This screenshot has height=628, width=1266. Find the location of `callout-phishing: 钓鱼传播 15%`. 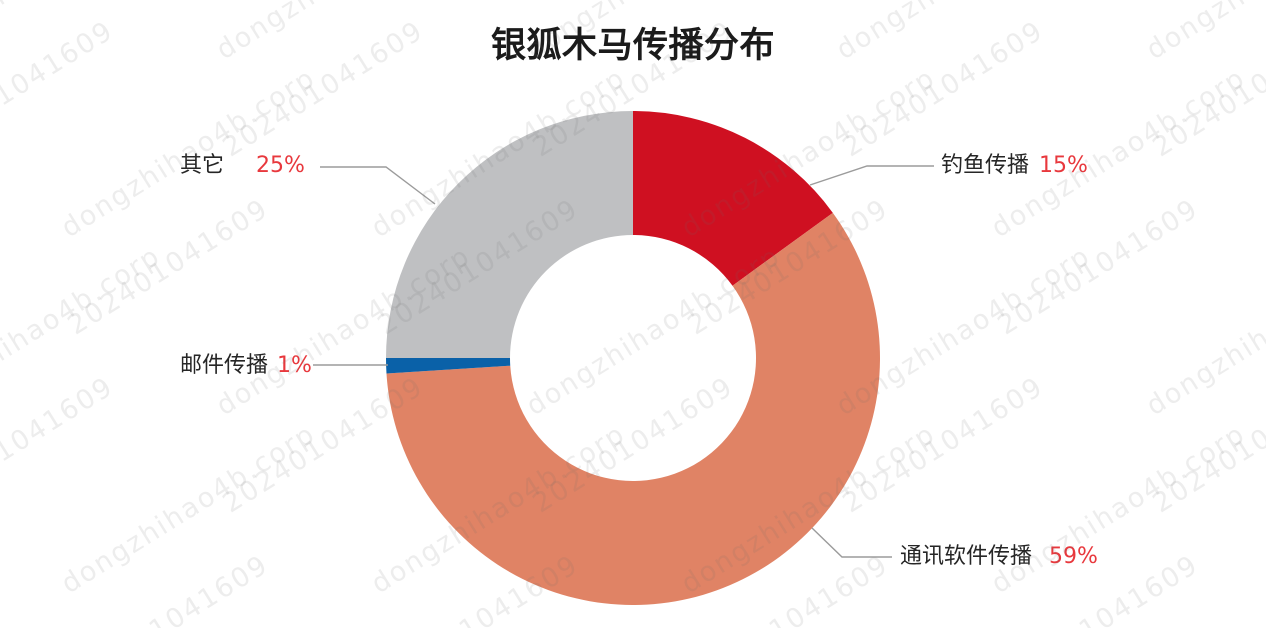

callout-phishing: 钓鱼传播 15% is located at coordinates (1014, 166).